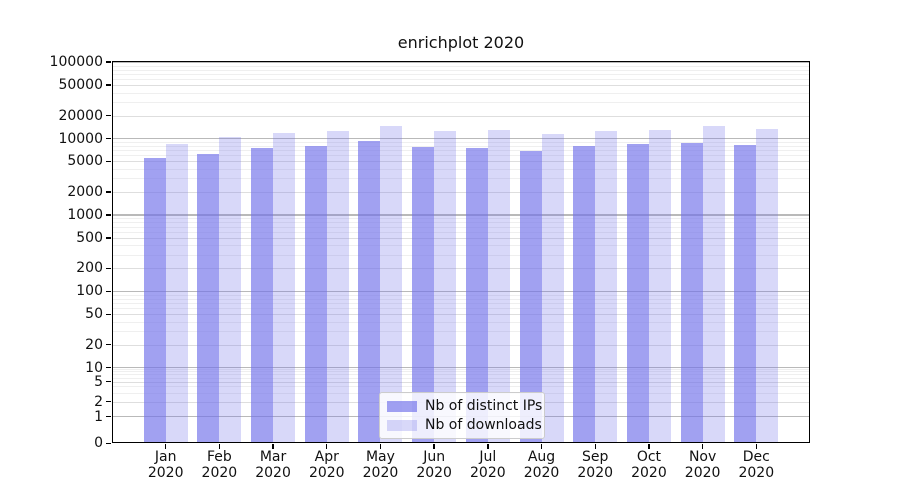 The height and width of the screenshot is (500, 900). What do you see at coordinates (89, 268) in the screenshot?
I see `ytick-label-200: 200` at bounding box center [89, 268].